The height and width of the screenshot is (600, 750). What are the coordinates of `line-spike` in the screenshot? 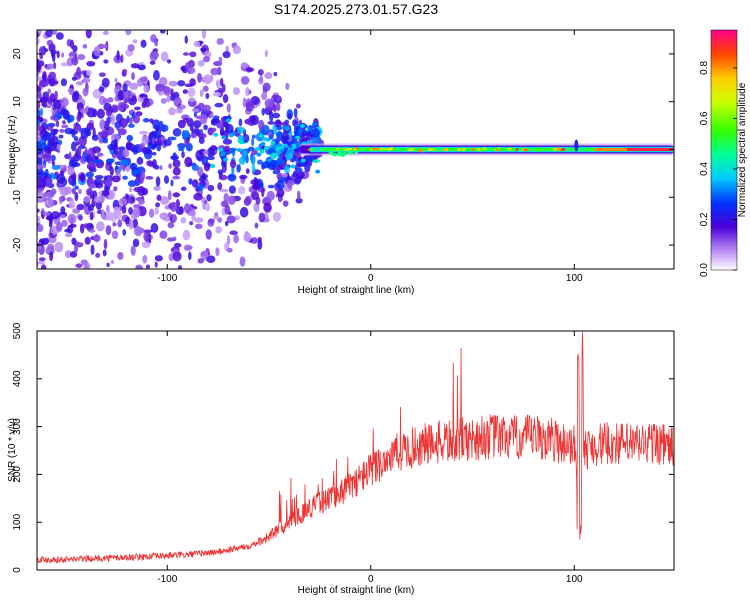 It's located at (576, 145).